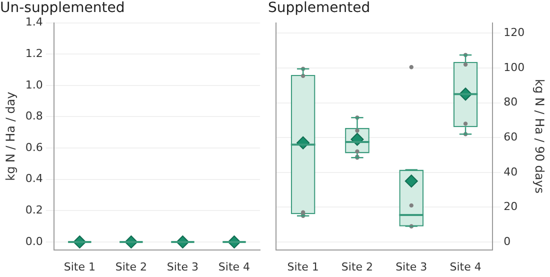 The image size is (550, 277). What do you see at coordinates (10, 136) in the screenshot?
I see `y-axis-title: kg N / Ha / day` at bounding box center [10, 136].